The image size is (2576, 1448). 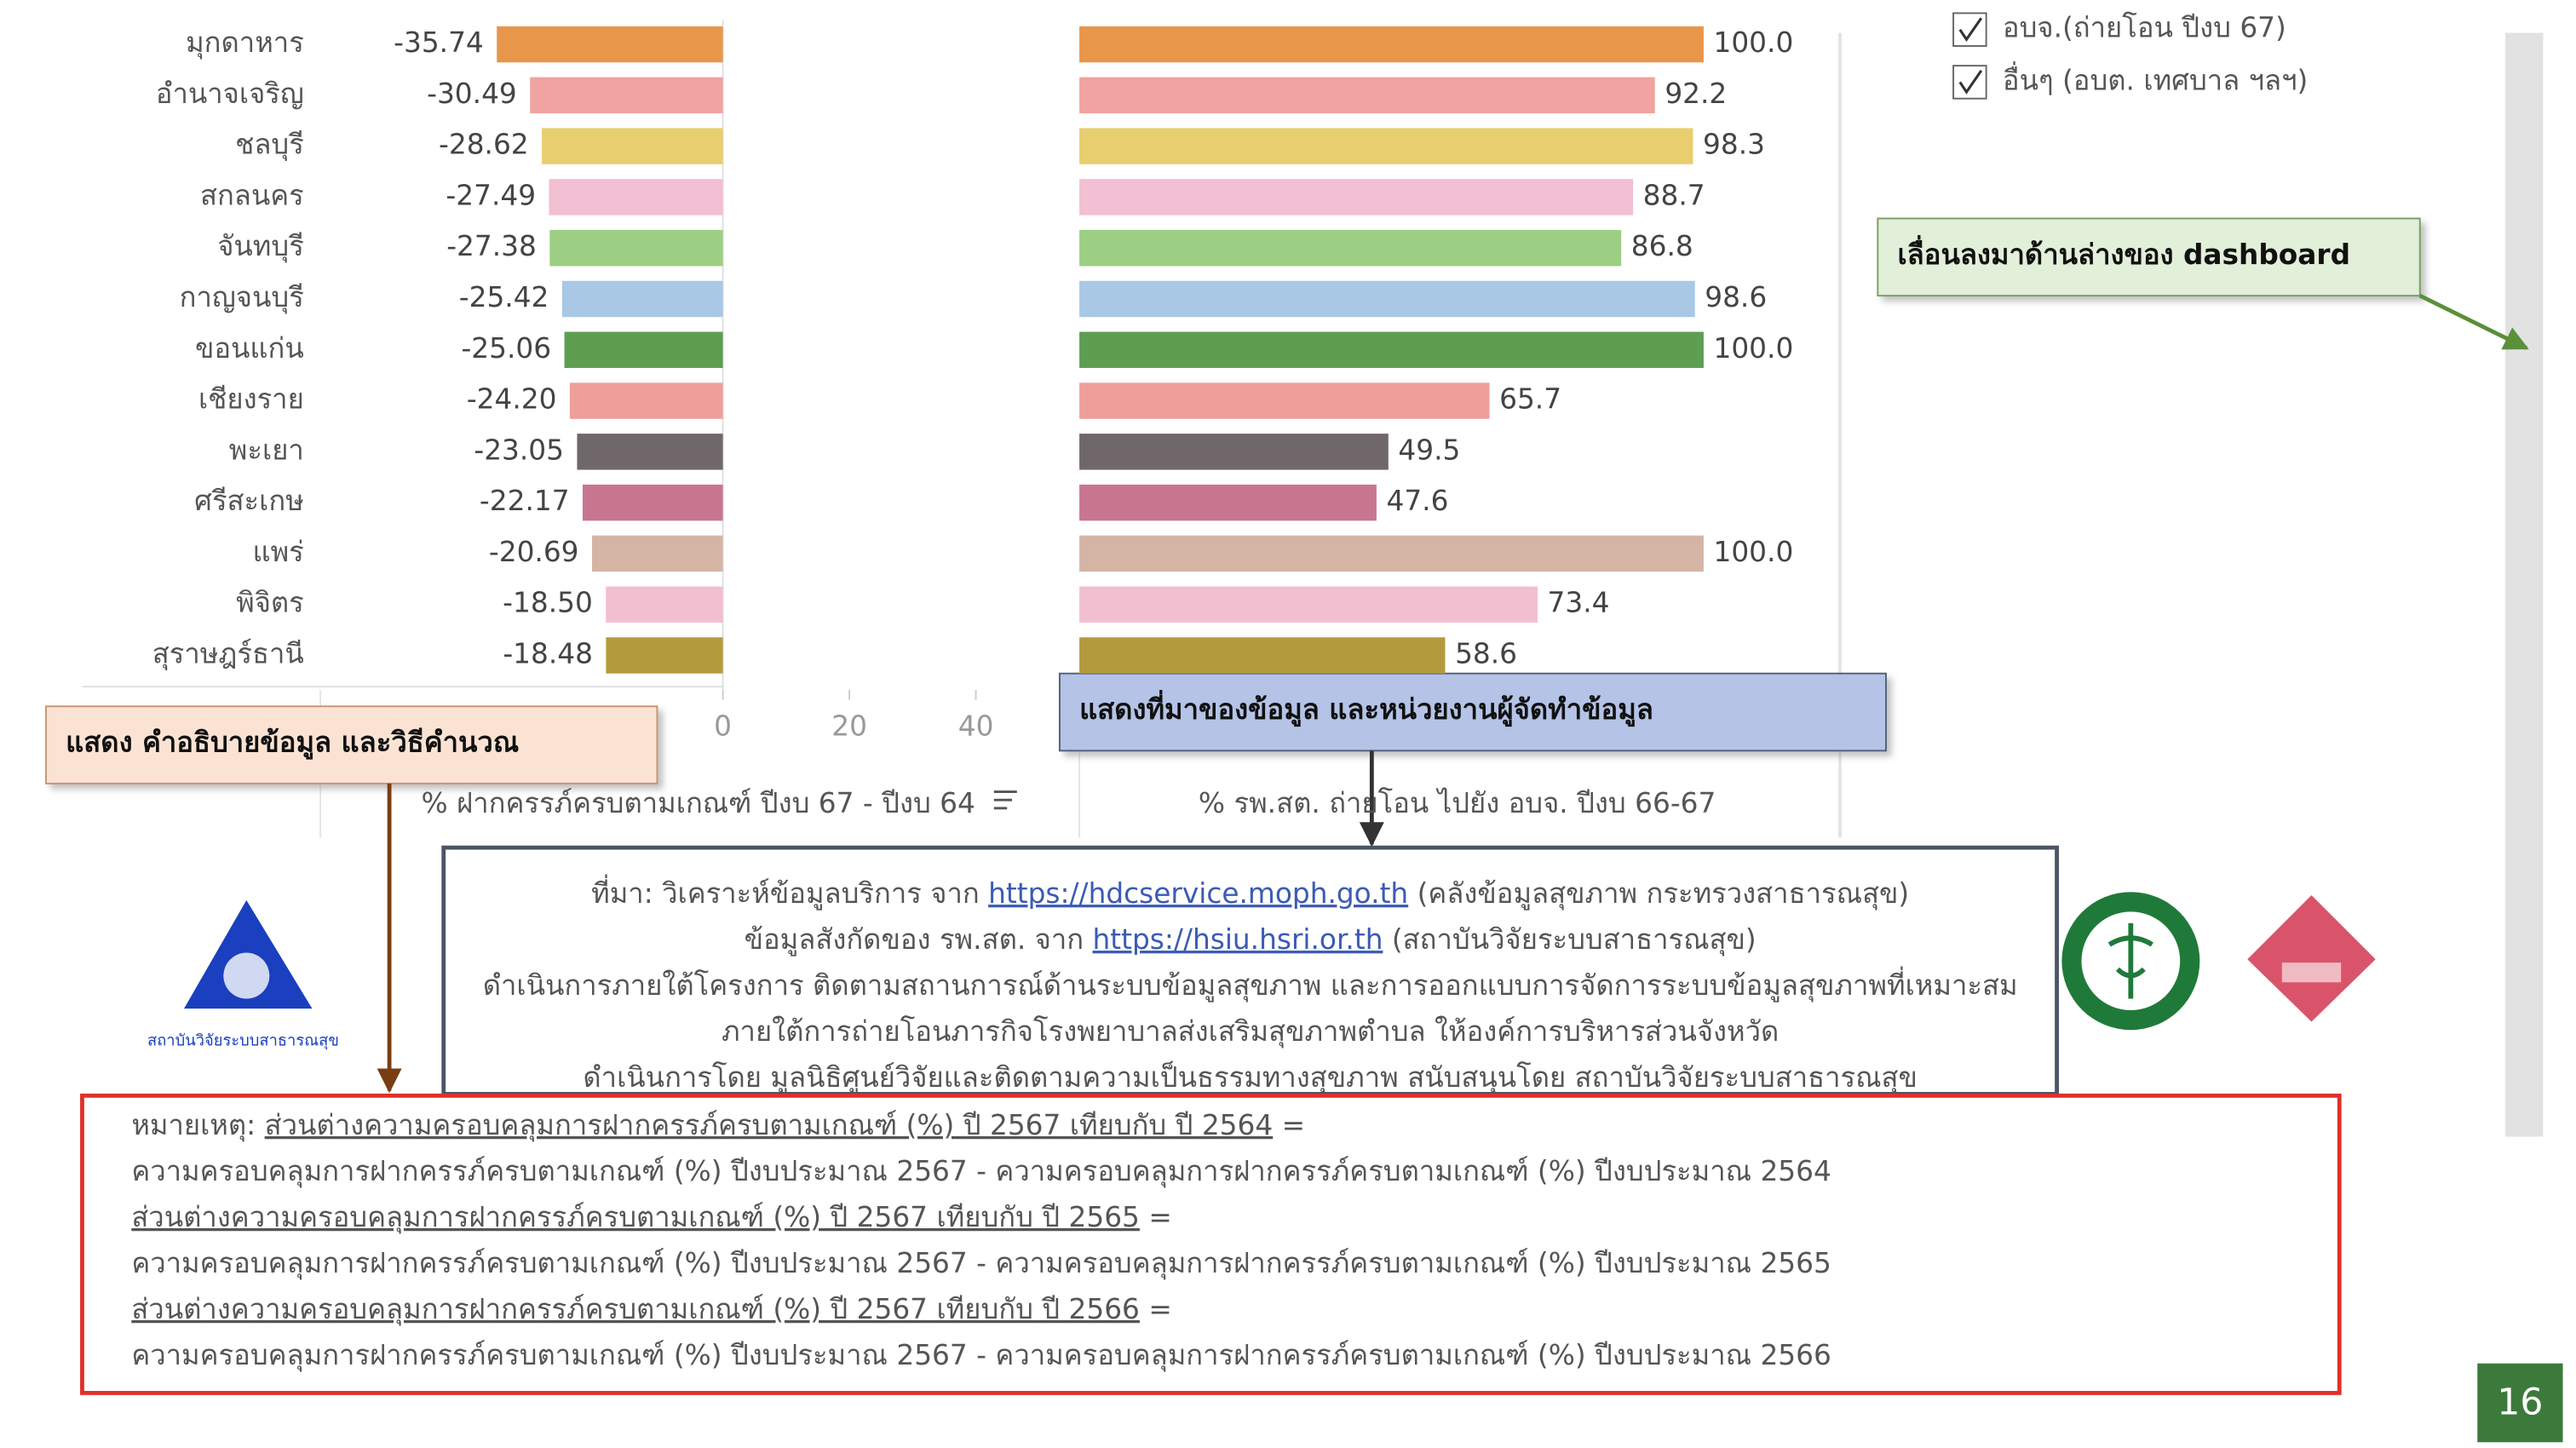 I want to click on category-label: ศรีสะเกษ, so click(x=249, y=501).